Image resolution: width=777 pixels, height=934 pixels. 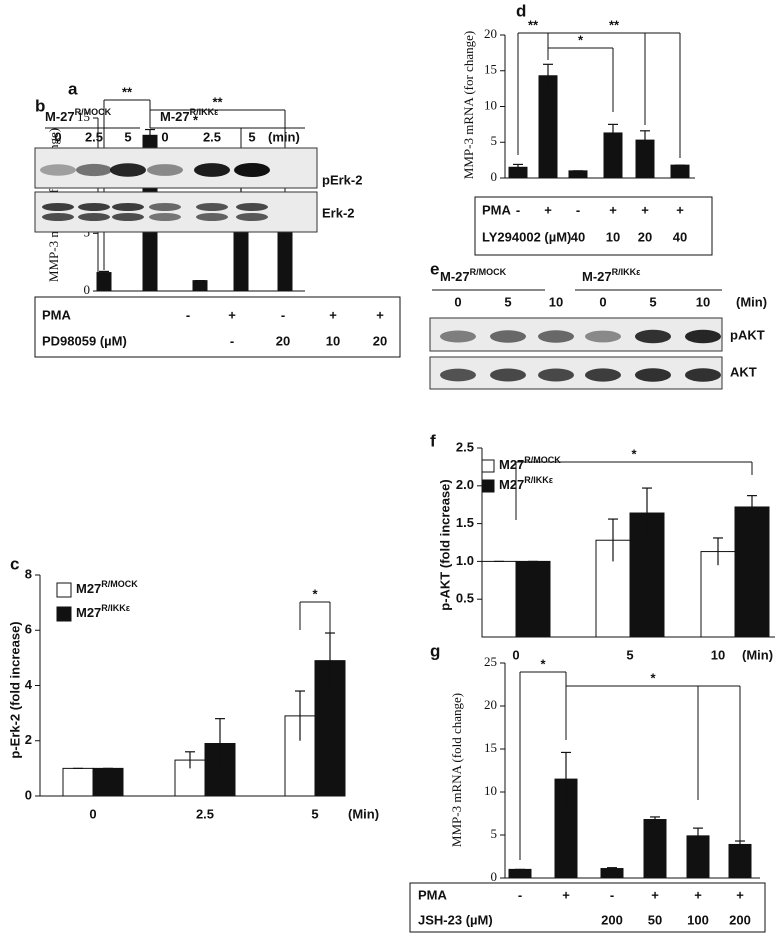 I want to click on lane-label: 2.5, so click(x=94, y=136).